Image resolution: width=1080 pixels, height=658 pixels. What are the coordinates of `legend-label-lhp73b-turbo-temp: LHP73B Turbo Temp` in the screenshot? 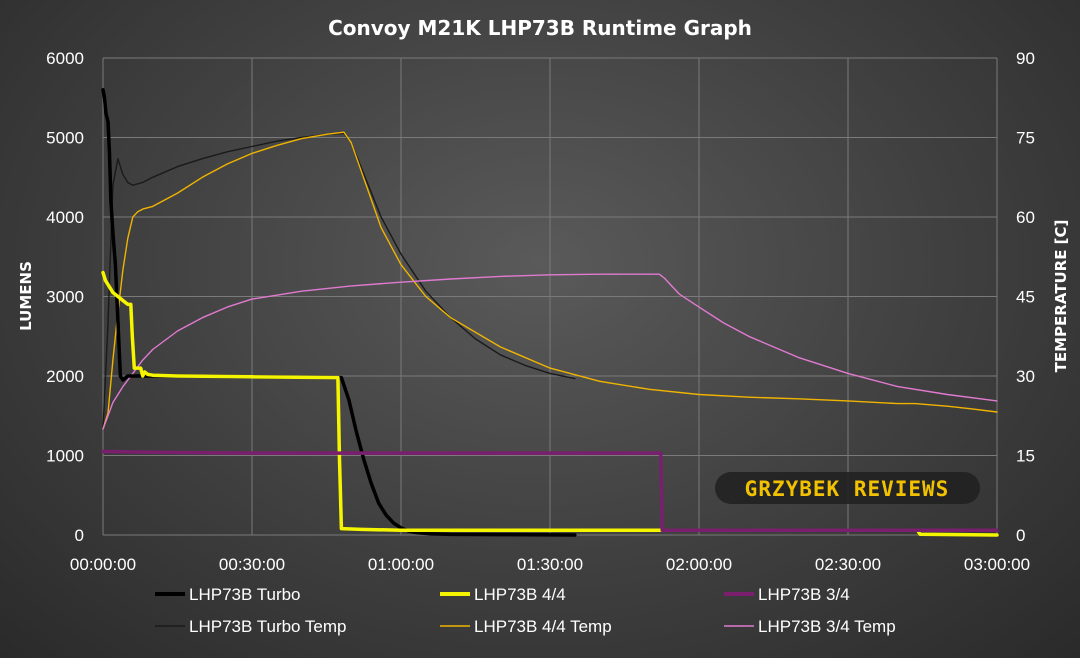 It's located at (268, 626).